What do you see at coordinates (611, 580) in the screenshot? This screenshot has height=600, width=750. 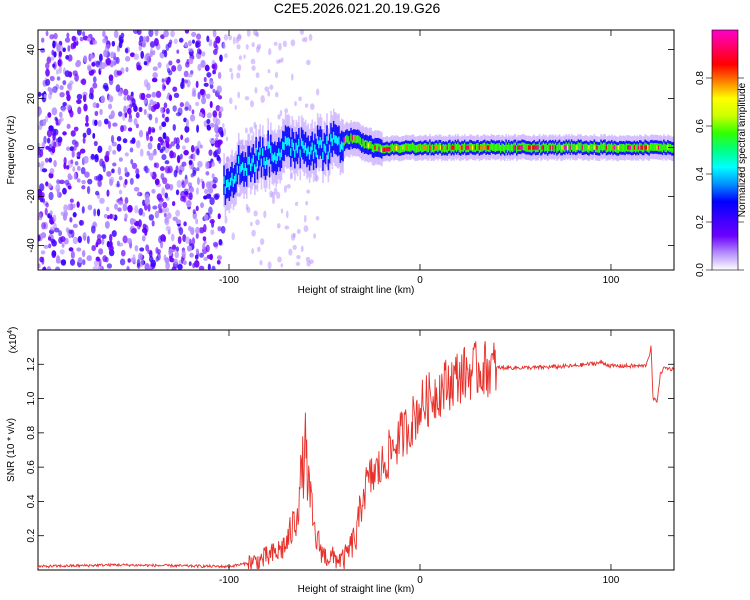 I see `x-tick-label: 100` at bounding box center [611, 580].